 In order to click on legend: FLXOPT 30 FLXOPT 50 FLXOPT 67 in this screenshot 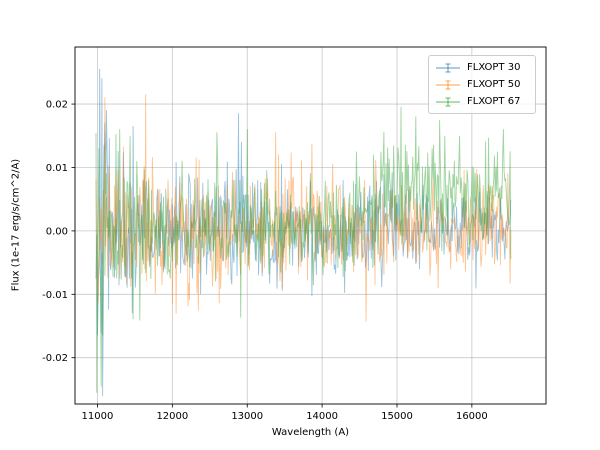, I will do `click(482, 84)`.